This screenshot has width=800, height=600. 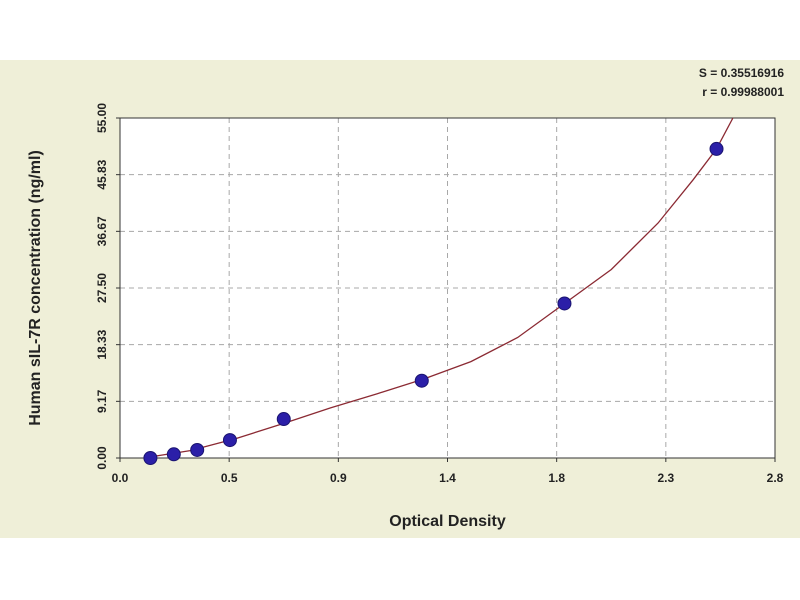 What do you see at coordinates (743, 92) in the screenshot?
I see `stat-r-value: r = 0.99988001` at bounding box center [743, 92].